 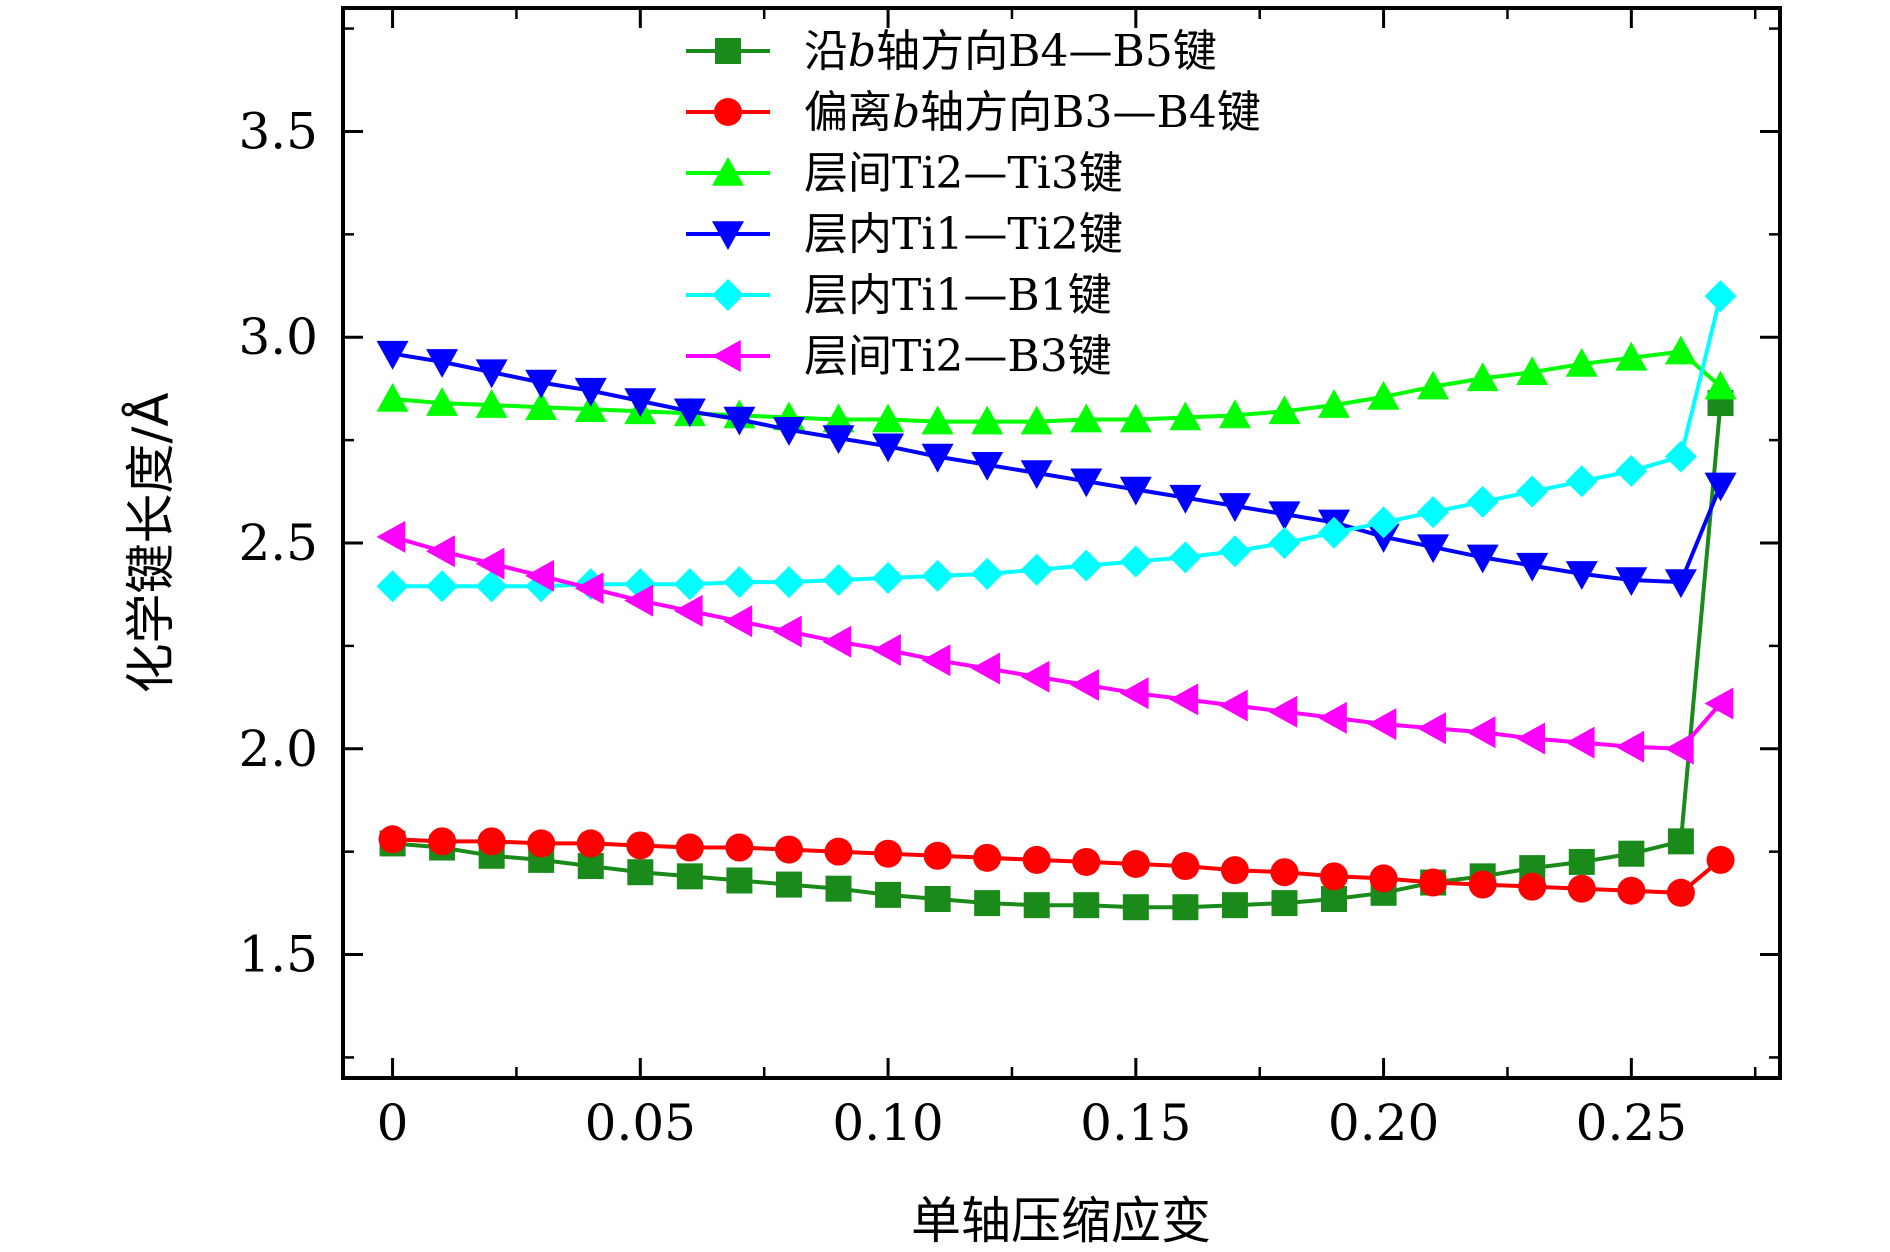 What do you see at coordinates (278, 543) in the screenshot?
I see `y-tick-label: 2.5` at bounding box center [278, 543].